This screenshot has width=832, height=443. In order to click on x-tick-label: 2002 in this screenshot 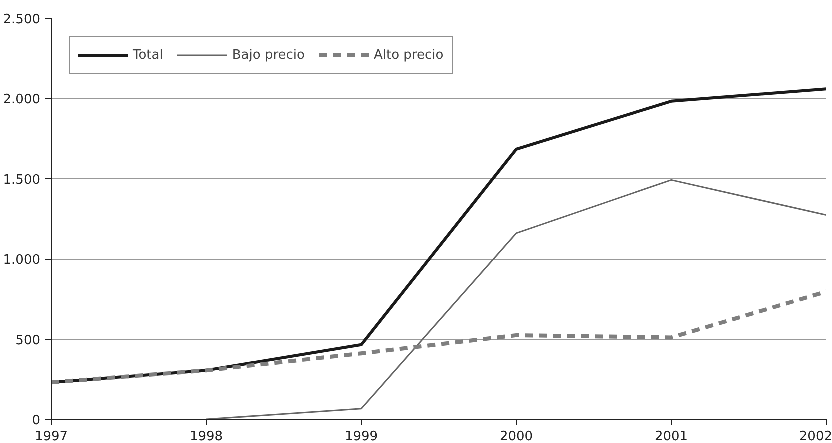, I will do `click(815, 436)`.